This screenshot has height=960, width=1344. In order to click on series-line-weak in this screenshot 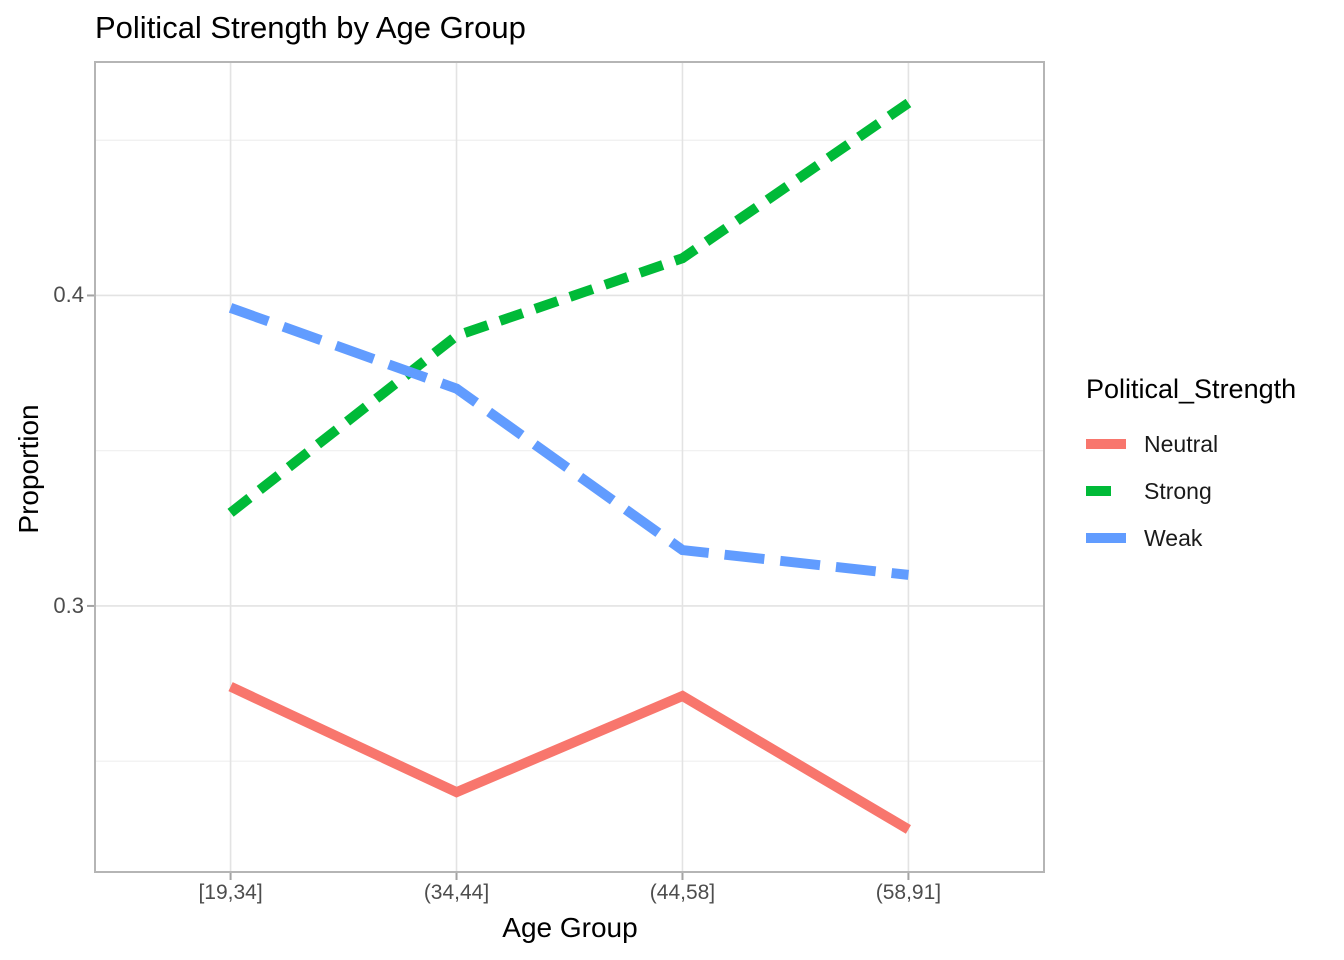, I will do `click(568, 441)`.